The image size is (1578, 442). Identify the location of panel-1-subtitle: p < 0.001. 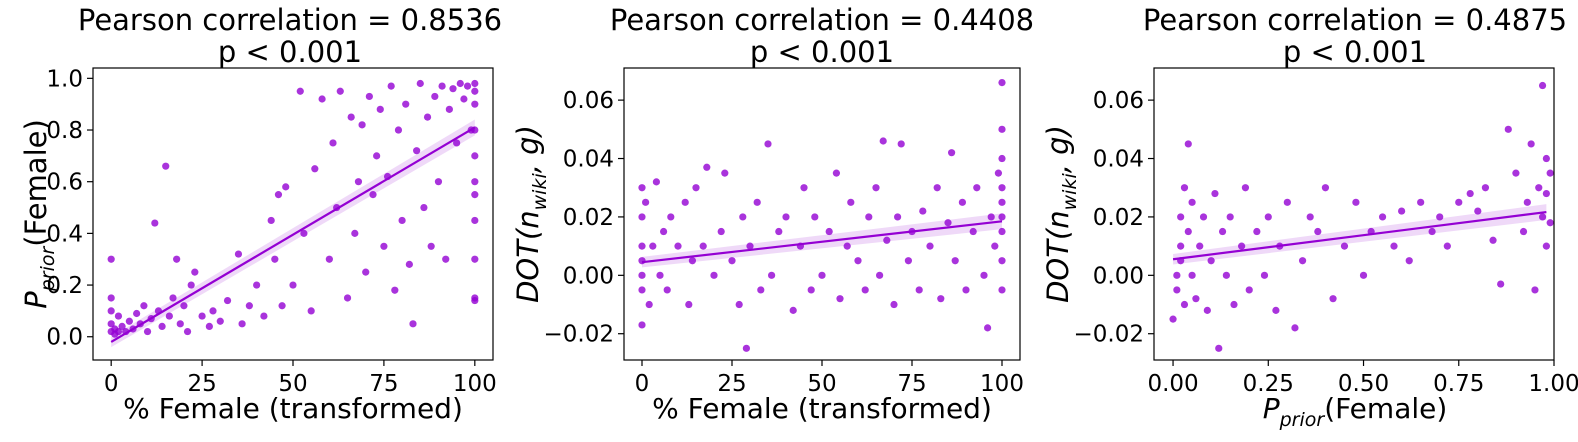
(290, 52).